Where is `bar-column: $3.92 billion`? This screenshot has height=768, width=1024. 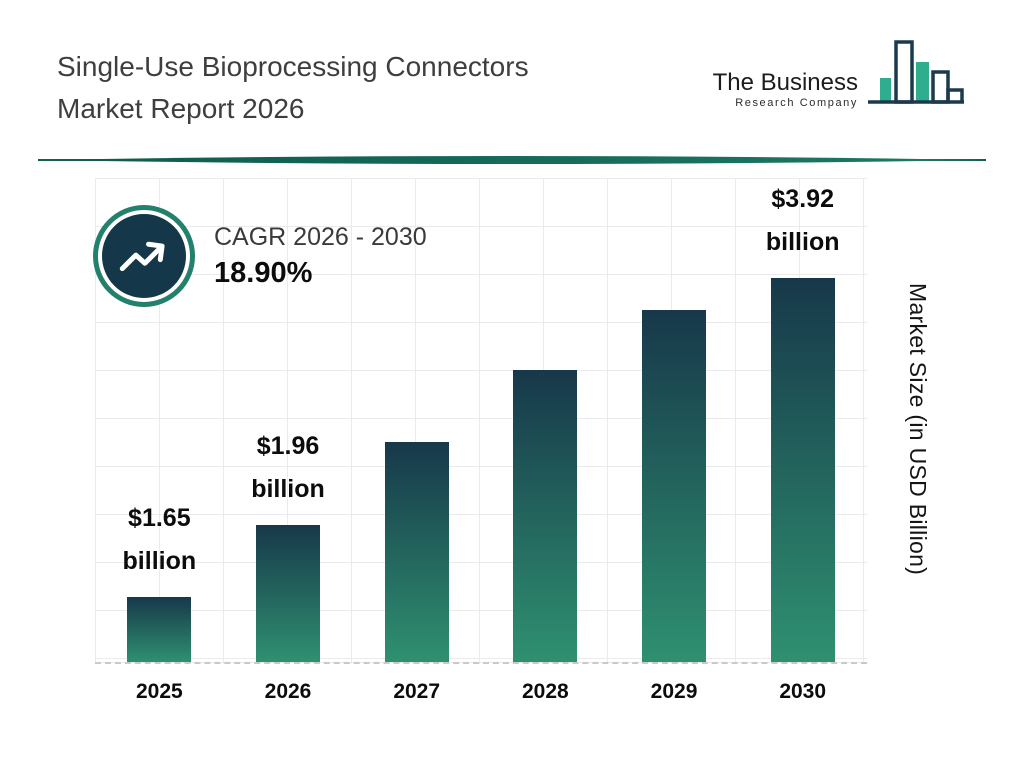
bar-column: $3.92 billion is located at coordinates (802, 420).